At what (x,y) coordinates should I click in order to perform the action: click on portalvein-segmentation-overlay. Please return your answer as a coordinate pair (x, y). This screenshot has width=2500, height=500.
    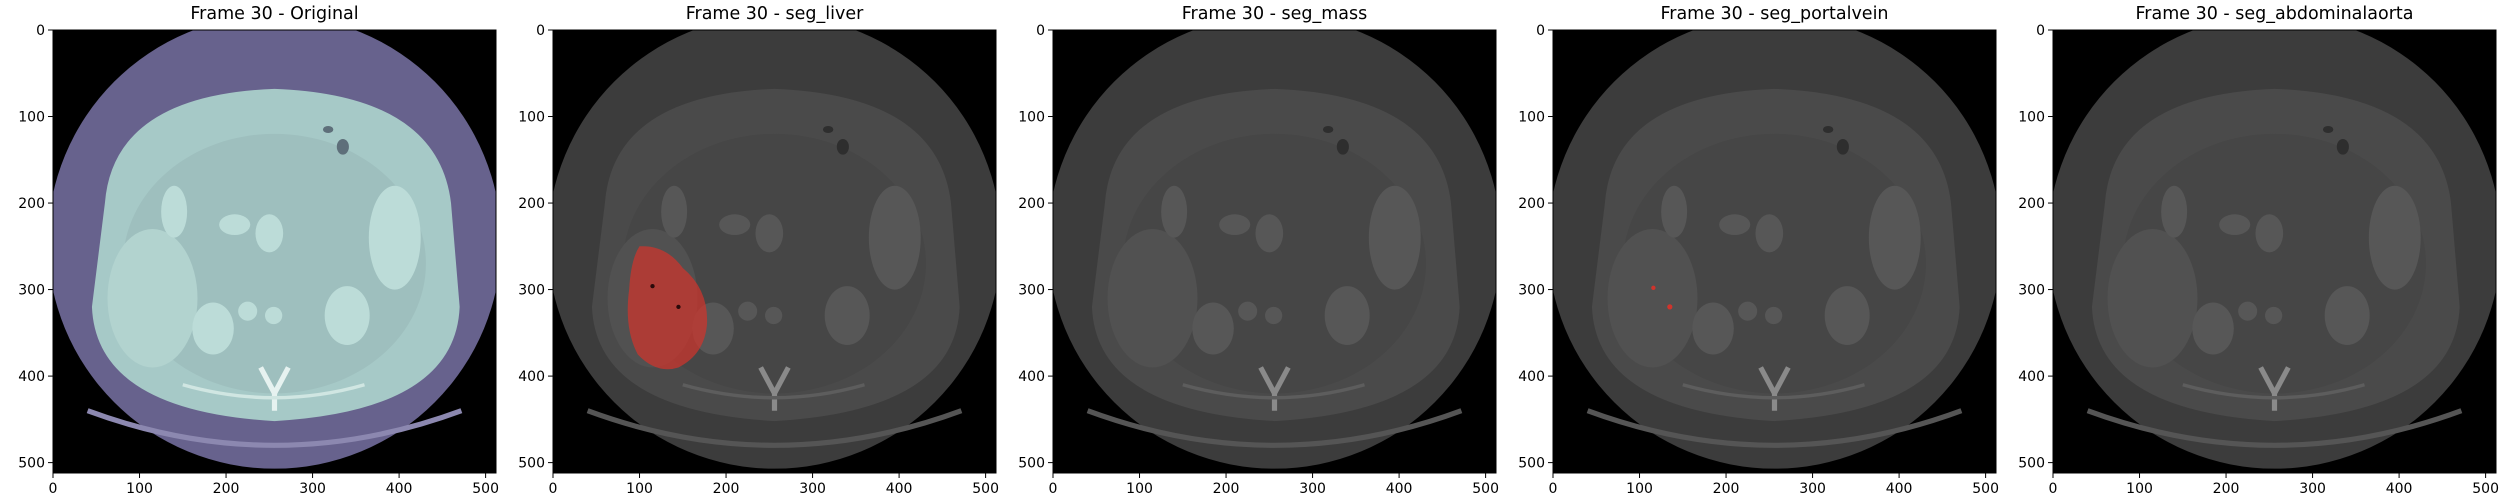
    Looking at the image, I should click on (1653, 288).